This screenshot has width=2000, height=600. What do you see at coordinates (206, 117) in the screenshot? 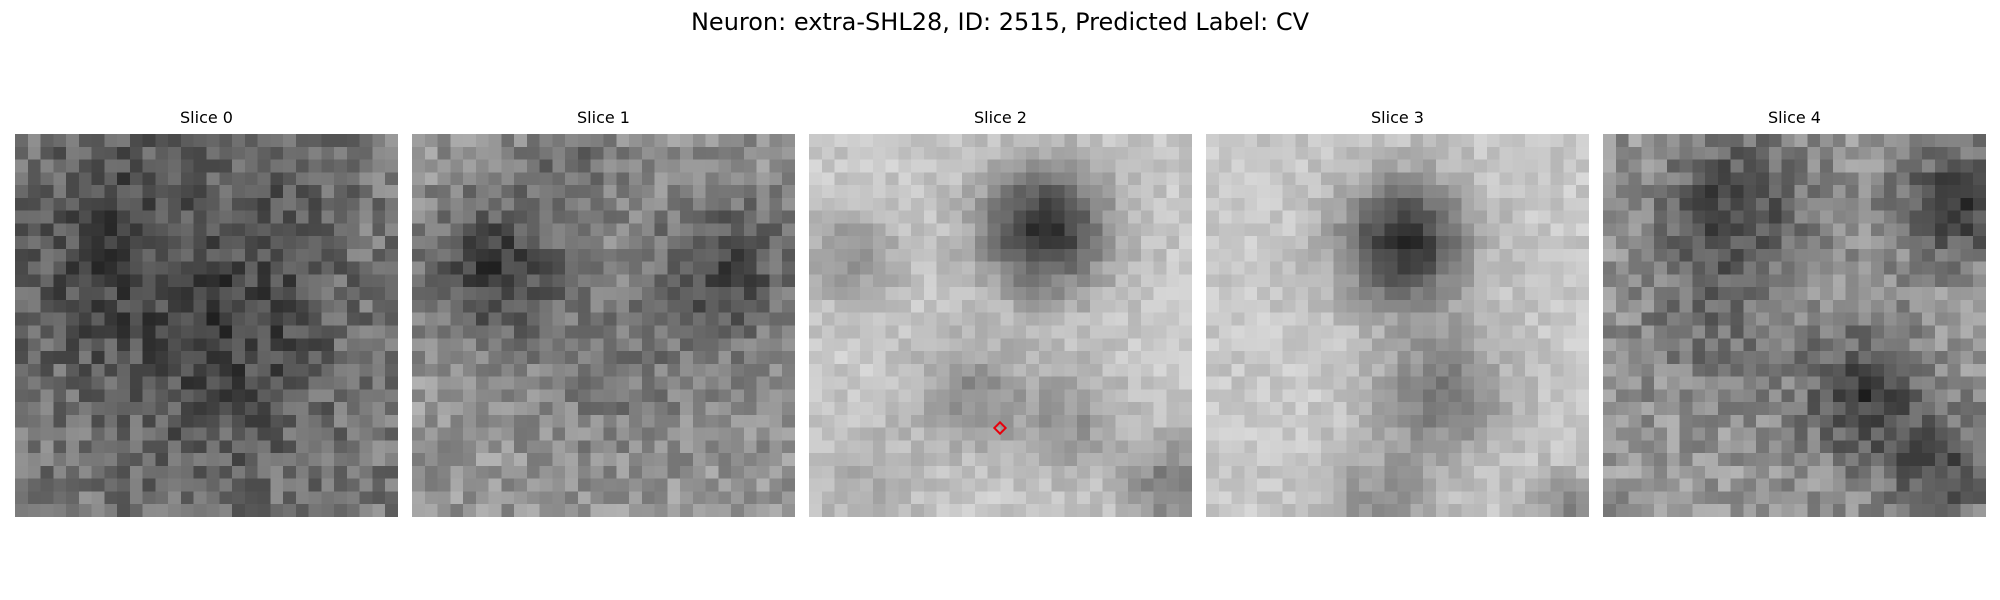
I see `slice-title-0: Slice 0` at bounding box center [206, 117].